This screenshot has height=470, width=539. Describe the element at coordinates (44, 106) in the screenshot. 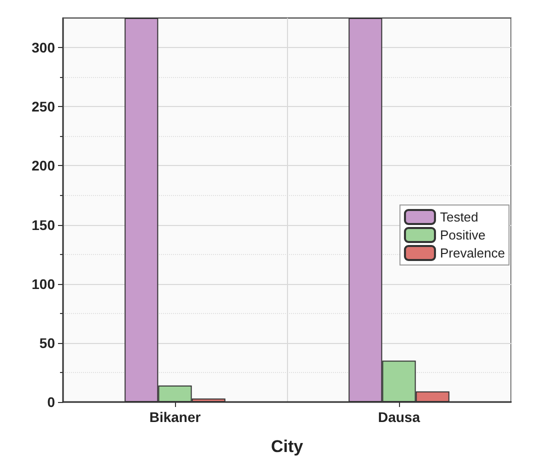

I see `y-tick-label: 250` at that location.